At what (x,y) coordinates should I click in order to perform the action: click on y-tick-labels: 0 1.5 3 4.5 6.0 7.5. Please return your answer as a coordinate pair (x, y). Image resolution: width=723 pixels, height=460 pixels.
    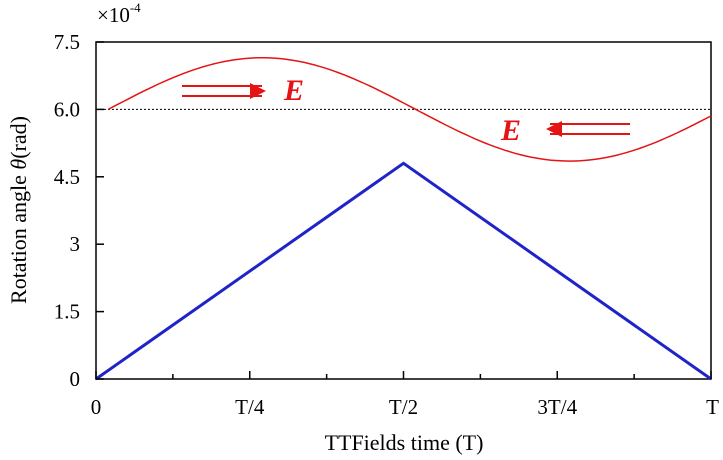
    Looking at the image, I should click on (67, 210).